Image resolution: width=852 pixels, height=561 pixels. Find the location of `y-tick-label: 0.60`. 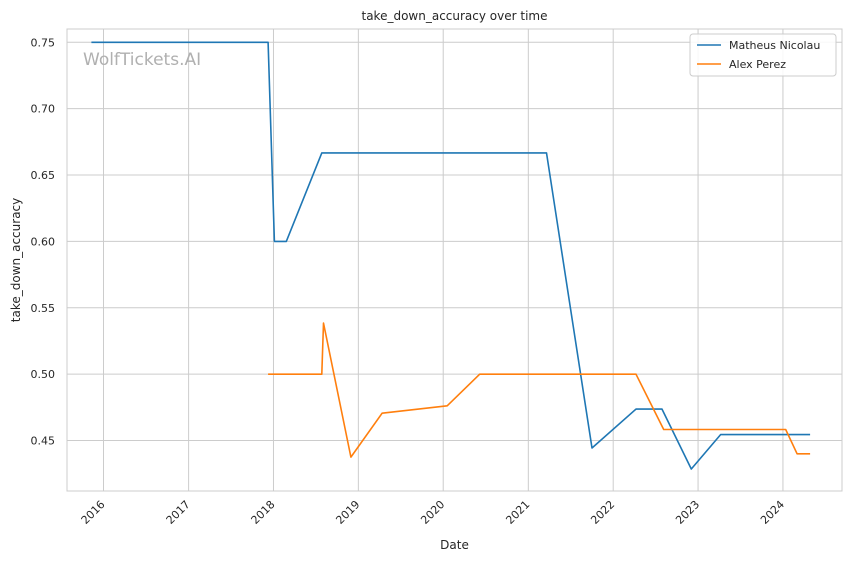

y-tick-label: 0.60 is located at coordinates (43, 241).